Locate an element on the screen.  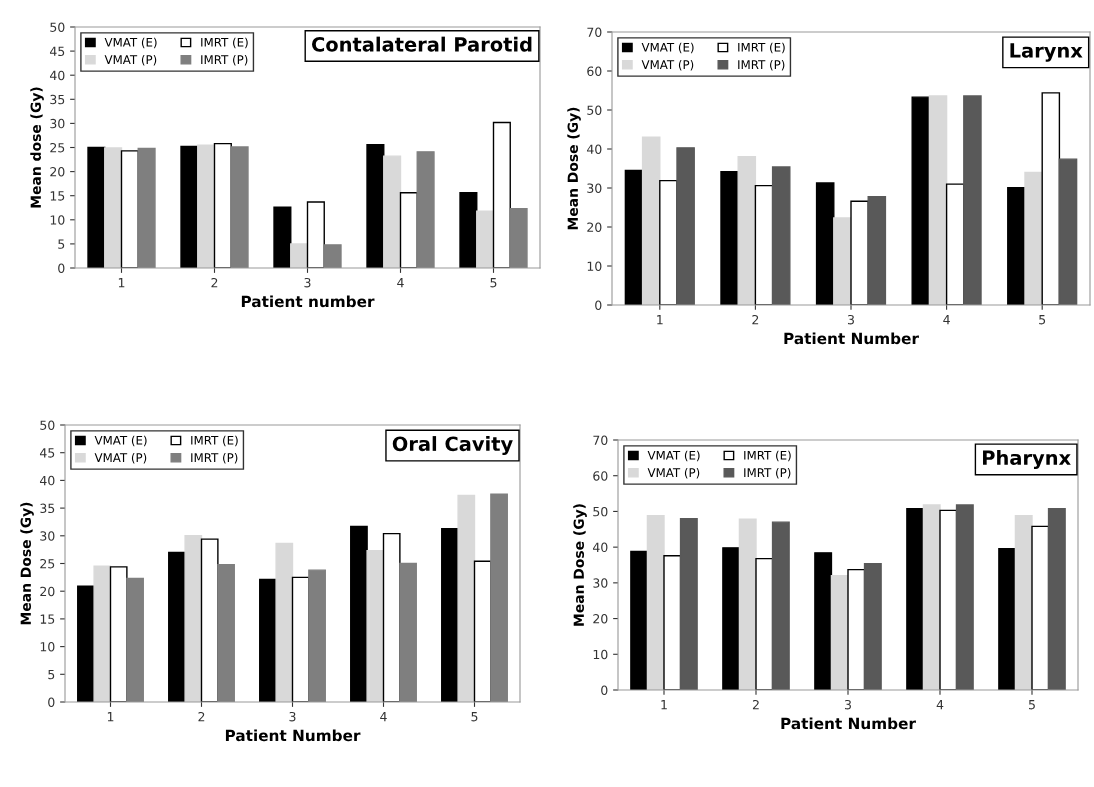
y-tick-label: 70 is located at coordinates (594, 32).